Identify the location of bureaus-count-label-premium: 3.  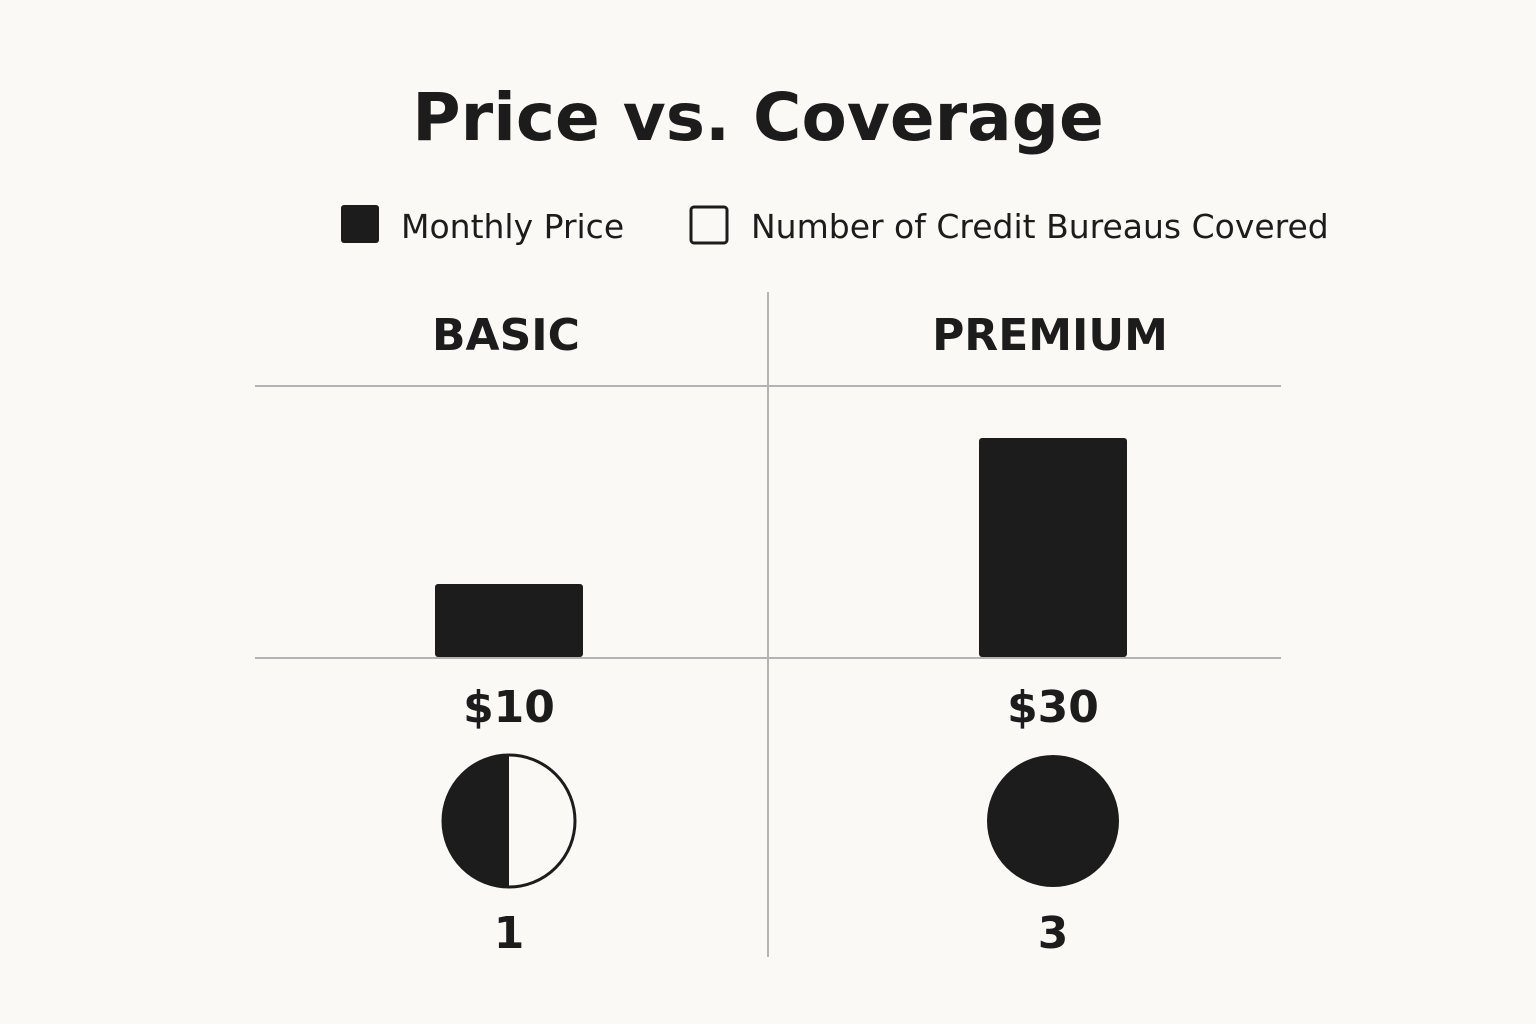
(1053, 933).